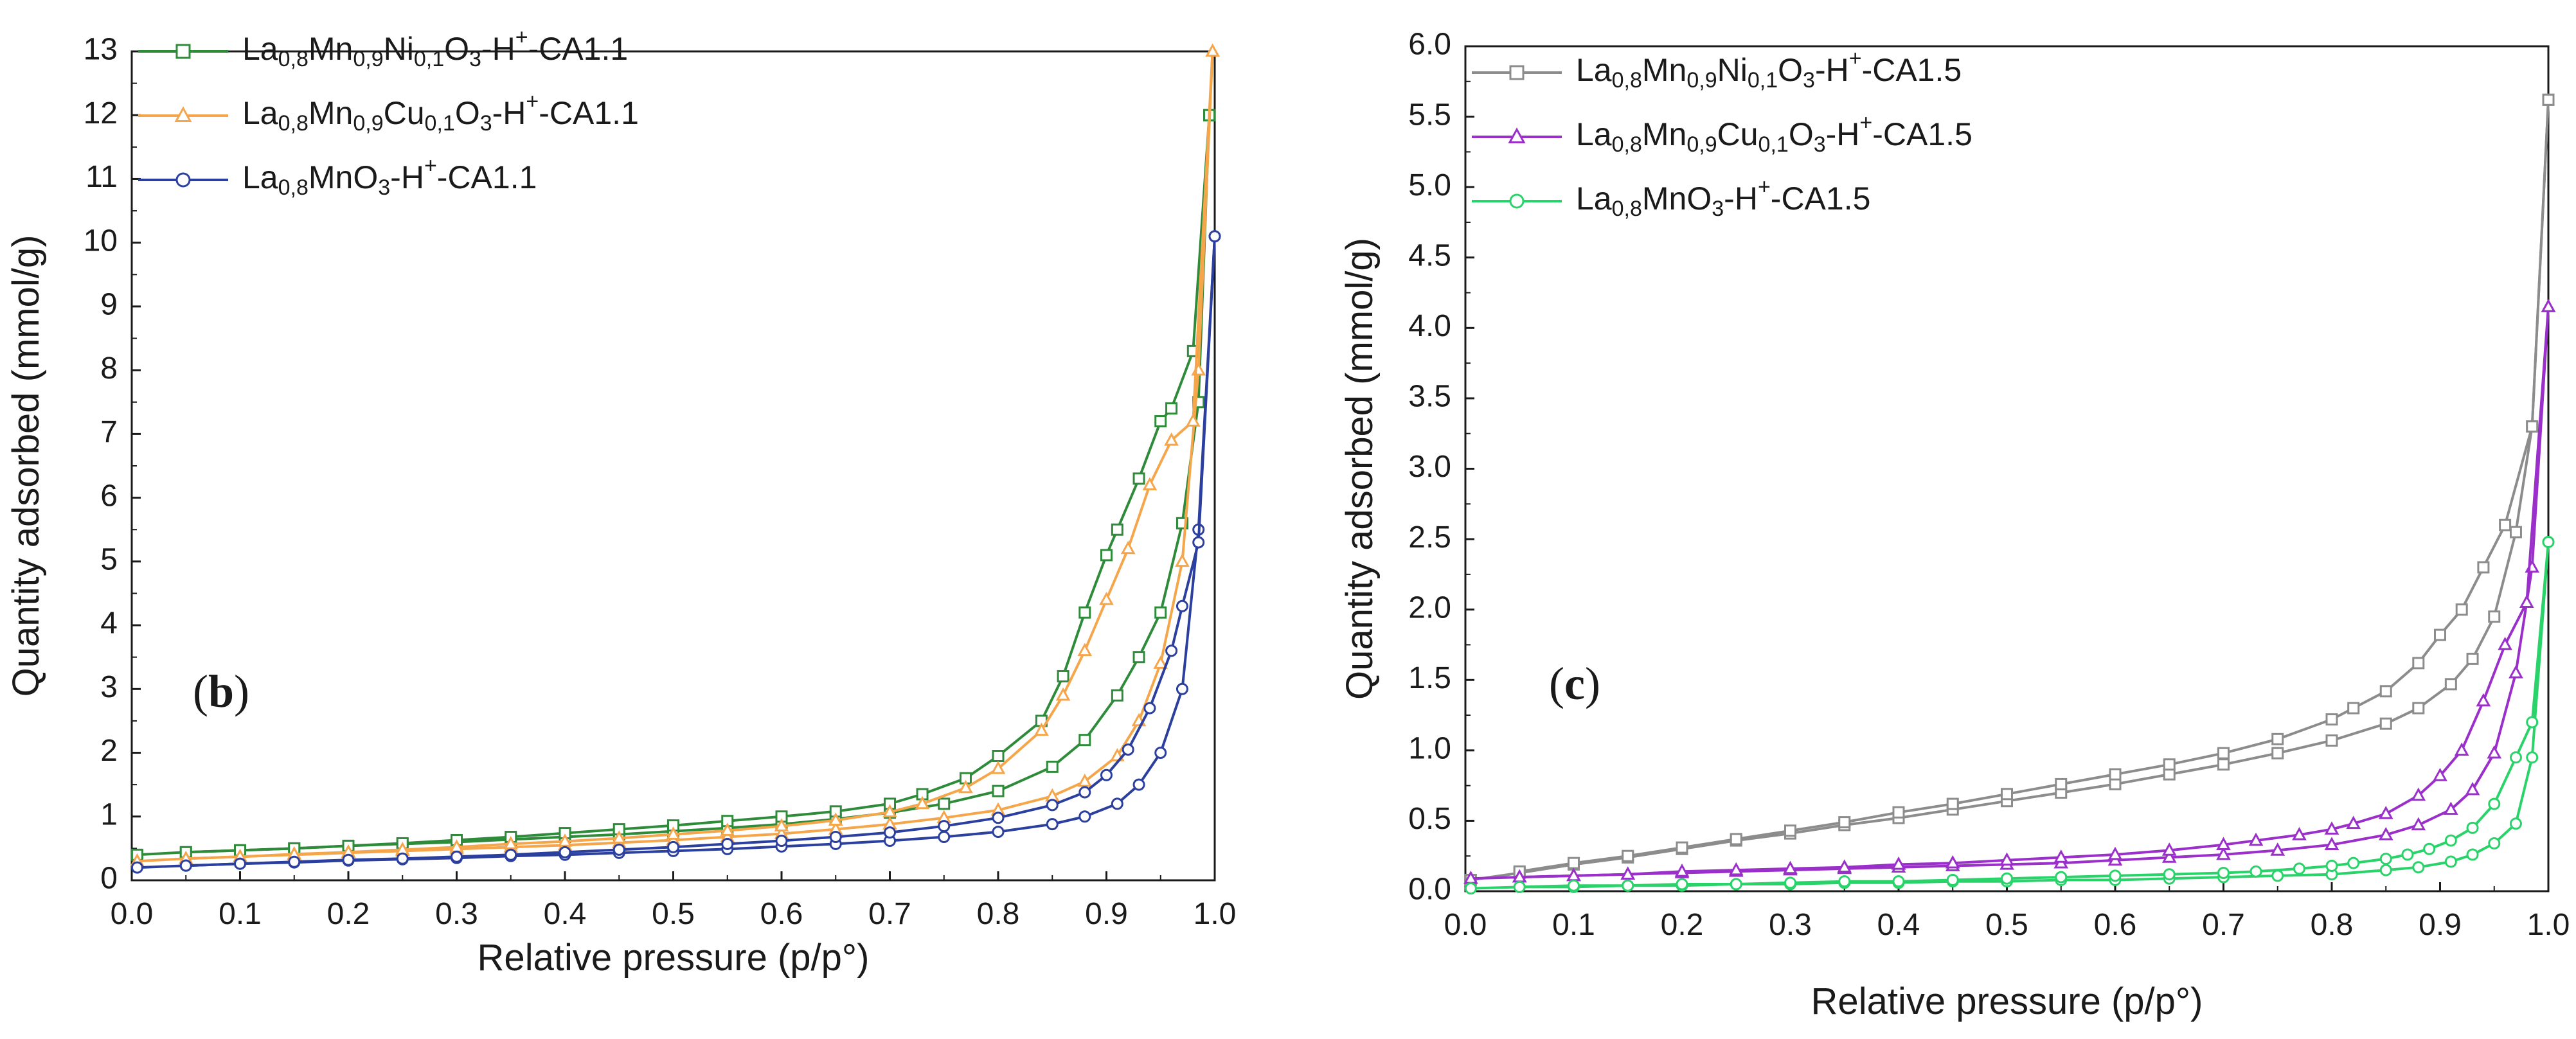 The height and width of the screenshot is (1039, 2576). I want to click on y-tick-label: 4.5, so click(1429, 255).